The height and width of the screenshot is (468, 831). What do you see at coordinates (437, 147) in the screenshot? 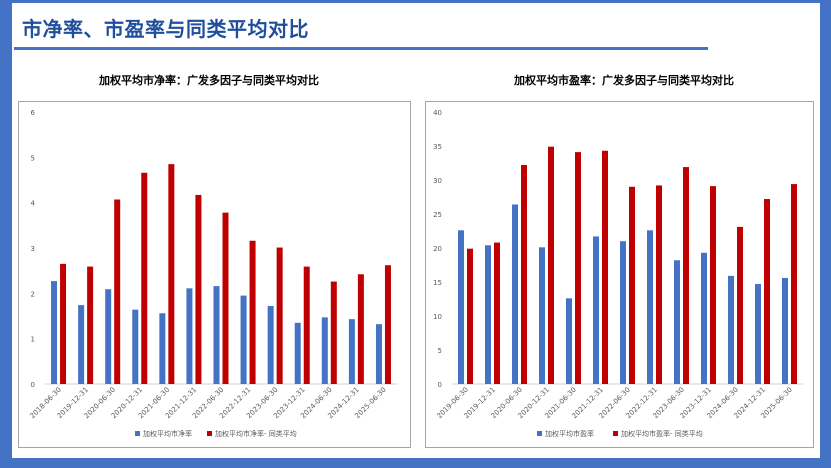
I see `pe-ytick-label: 35` at bounding box center [437, 147].